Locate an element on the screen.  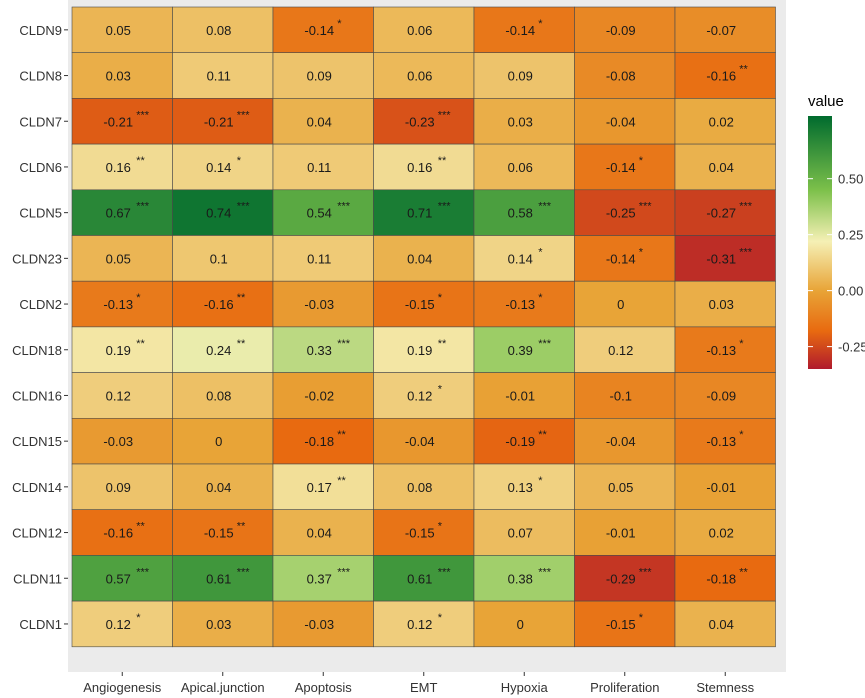
x-tick-label: EMT is located at coordinates (424, 687).